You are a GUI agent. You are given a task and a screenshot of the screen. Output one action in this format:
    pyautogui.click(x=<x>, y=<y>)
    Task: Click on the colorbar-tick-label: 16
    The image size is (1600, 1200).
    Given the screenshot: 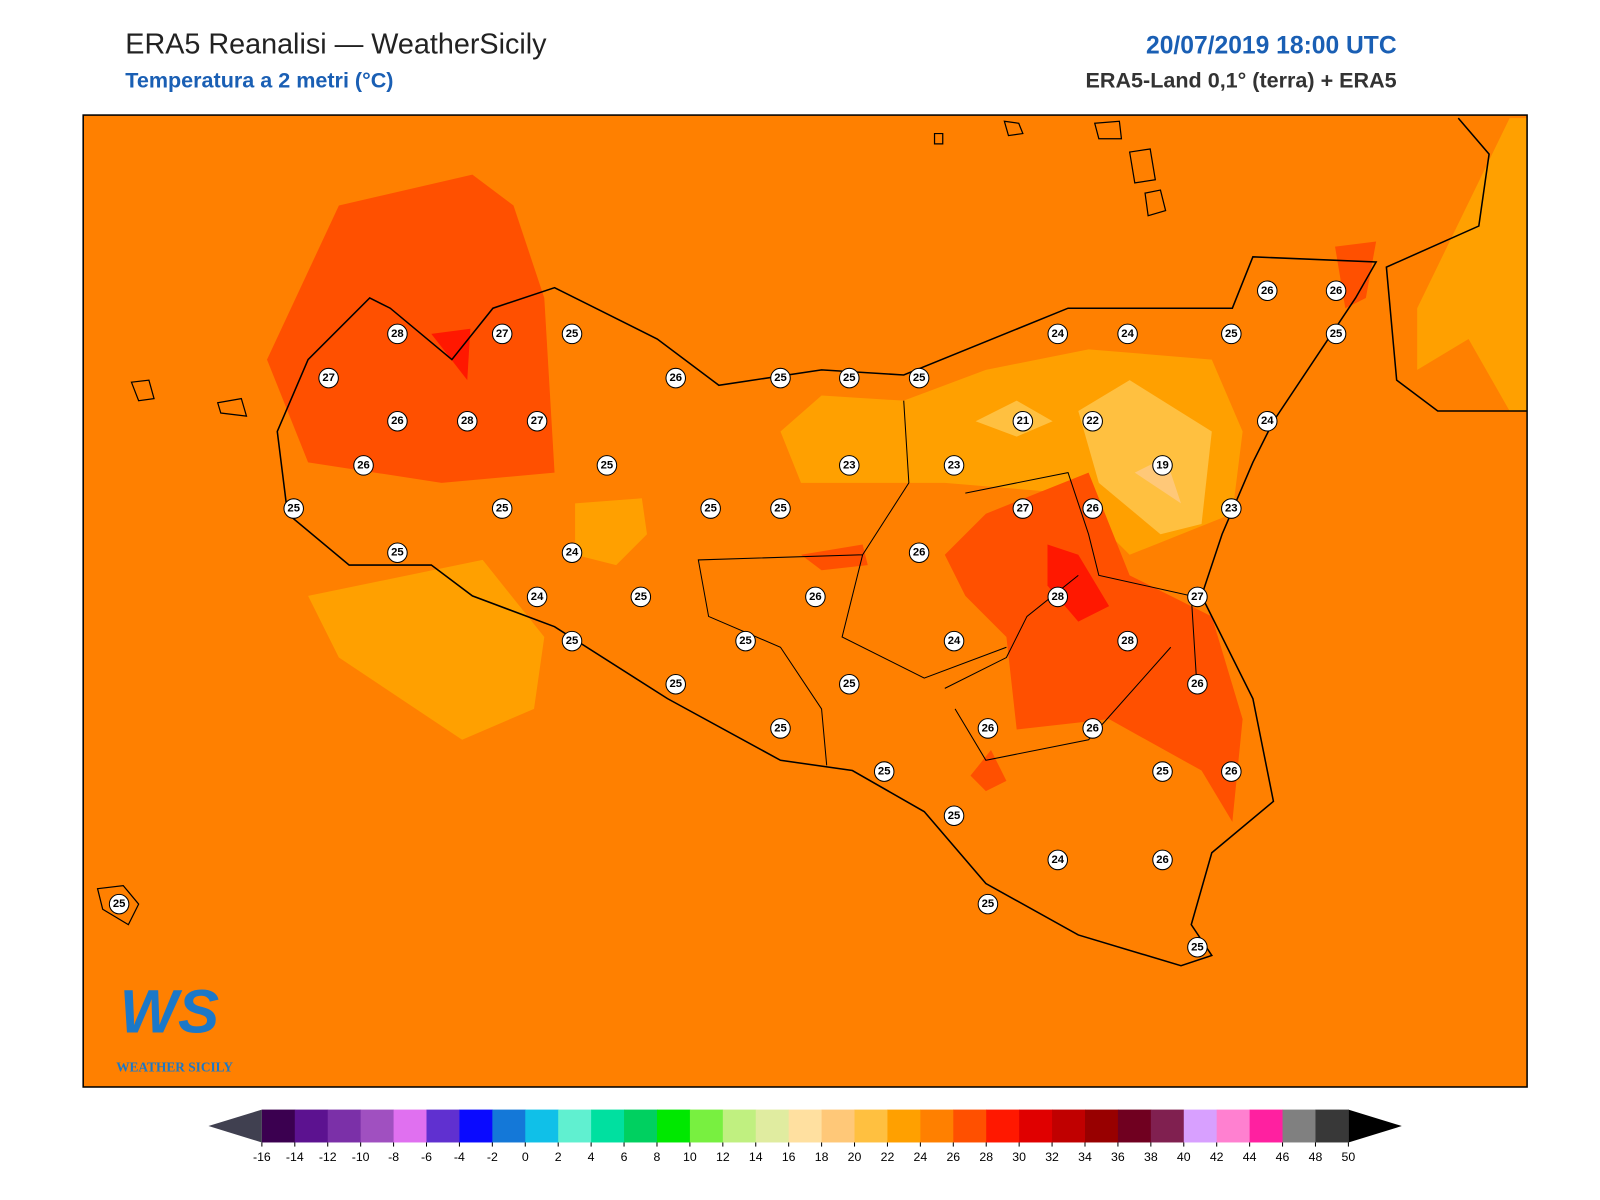 What is the action you would take?
    pyautogui.click(x=789, y=1157)
    